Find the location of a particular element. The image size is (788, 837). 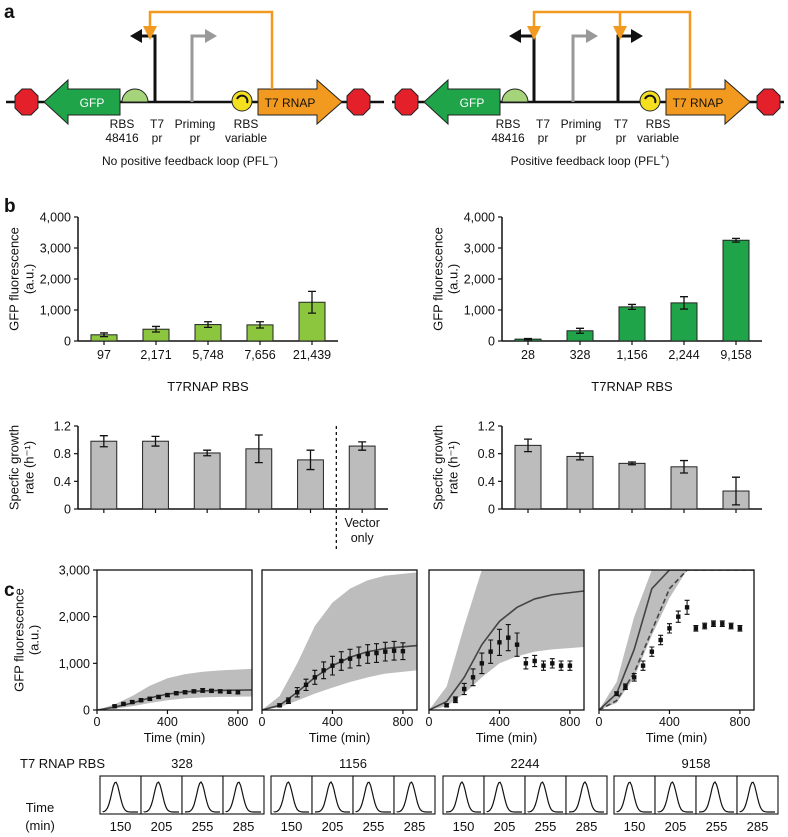

x-tick-label: 21,439 is located at coordinates (312, 355).